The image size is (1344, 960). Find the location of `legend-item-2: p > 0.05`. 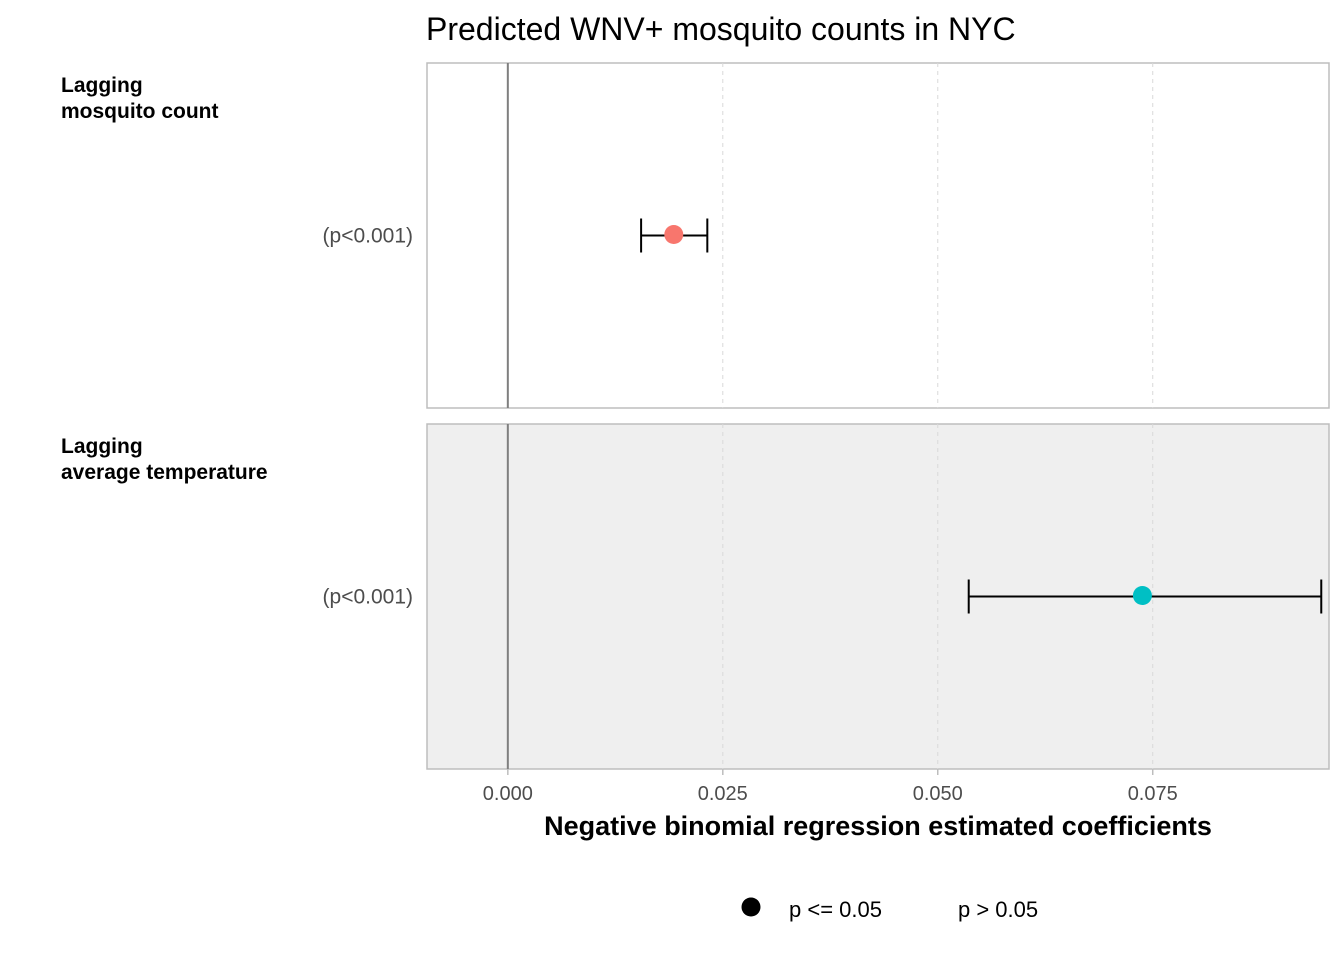

legend-item-2: p > 0.05 is located at coordinates (998, 909).